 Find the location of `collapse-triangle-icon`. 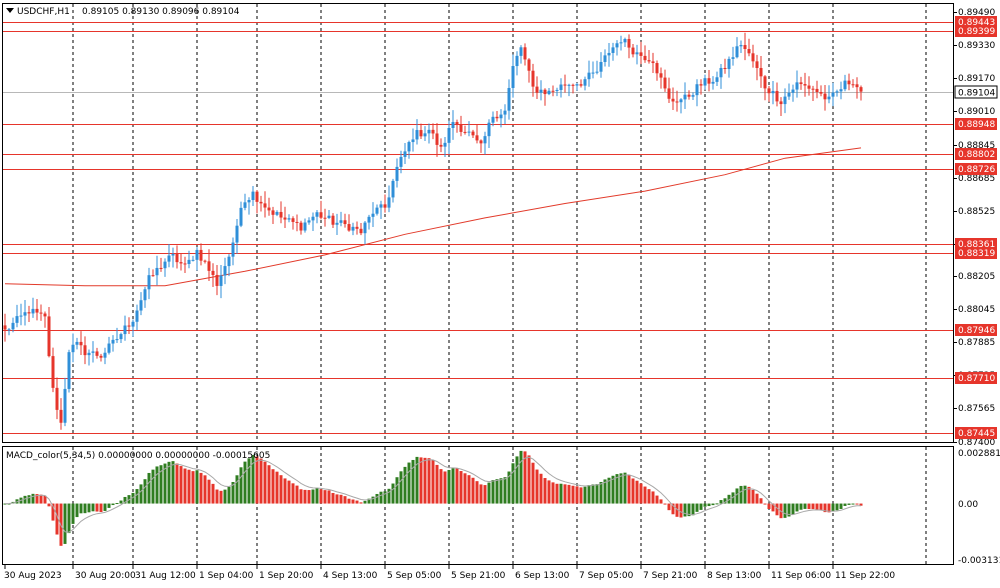

collapse-triangle-icon is located at coordinates (10, 10).